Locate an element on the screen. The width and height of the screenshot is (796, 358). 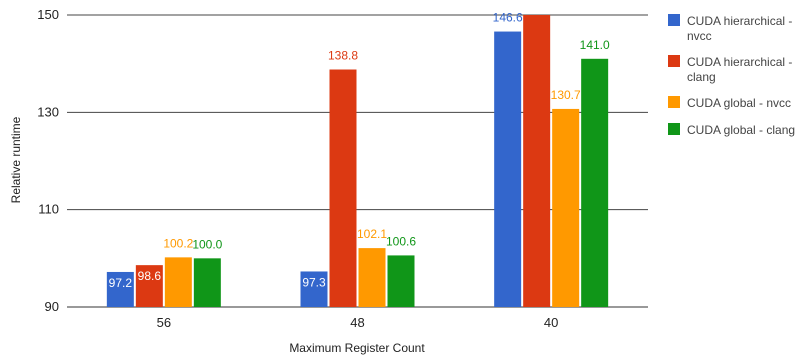
data-label: 146.6 is located at coordinates (508, 18).